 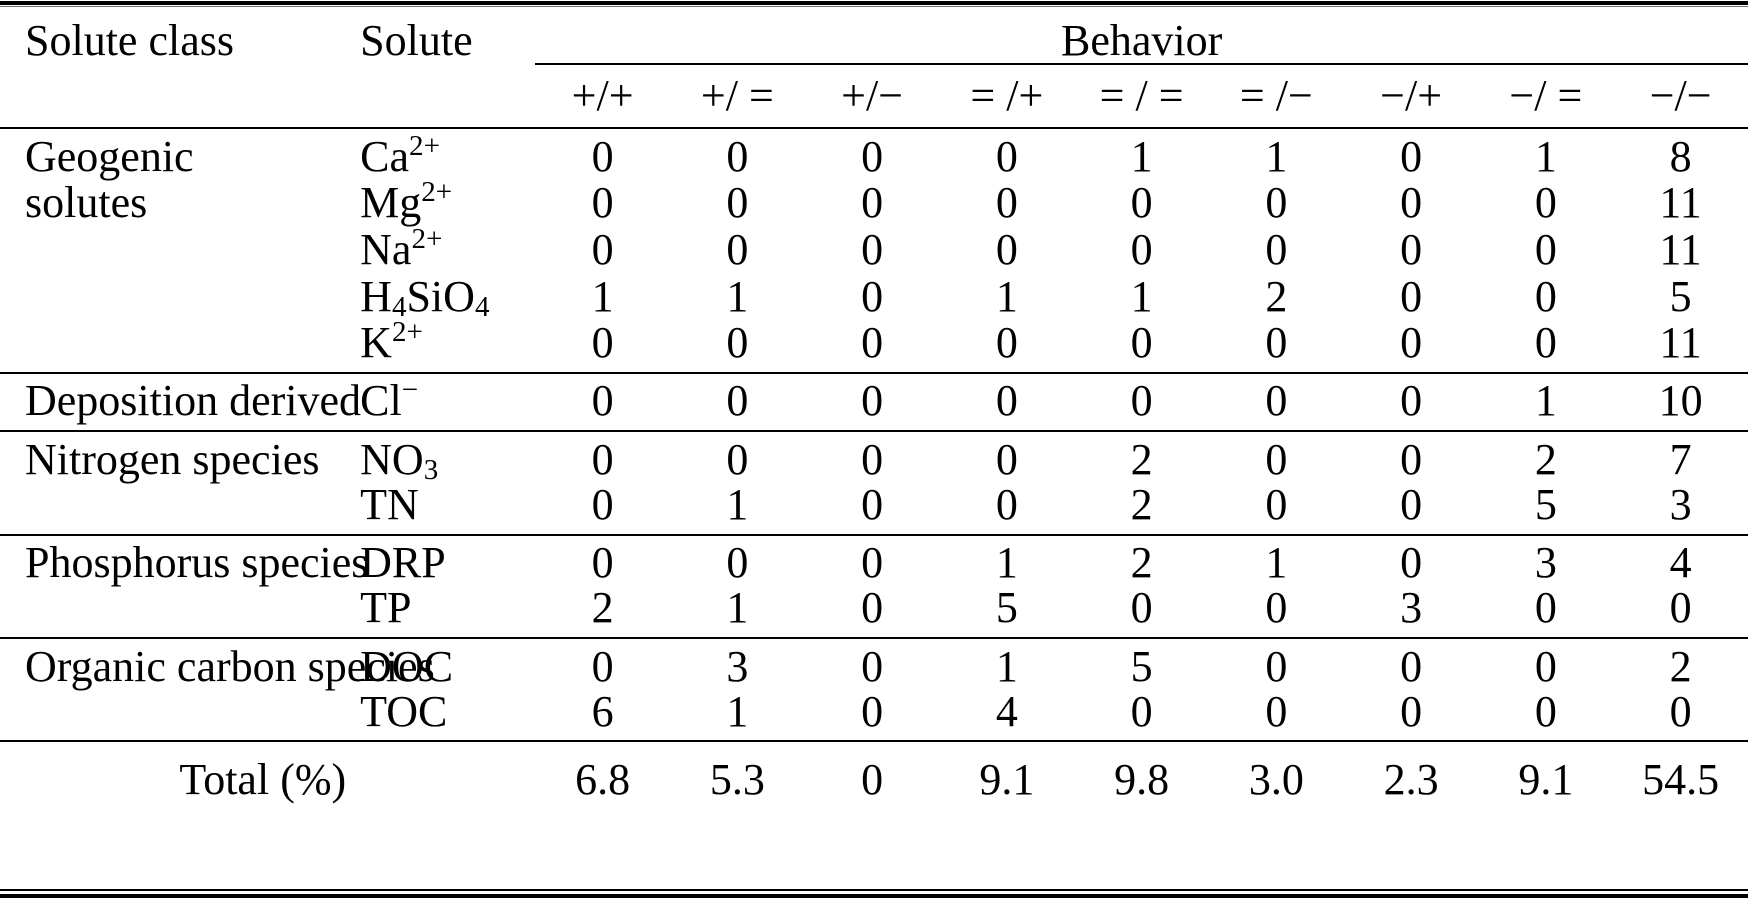 I want to click on total-percentage: 3.0, so click(x=1276, y=815).